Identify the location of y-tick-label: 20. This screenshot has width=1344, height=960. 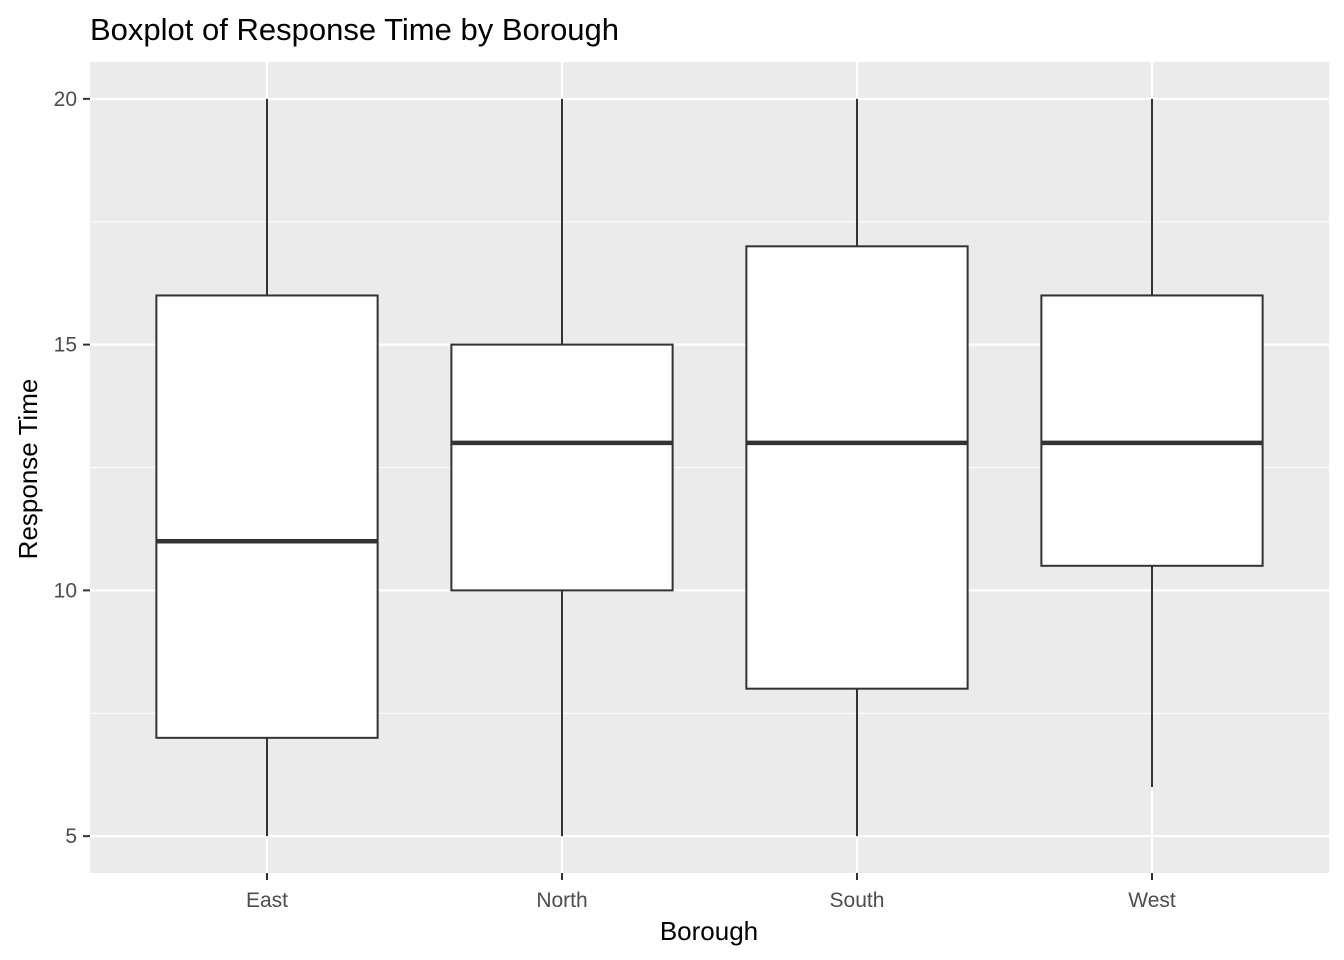
(65, 99).